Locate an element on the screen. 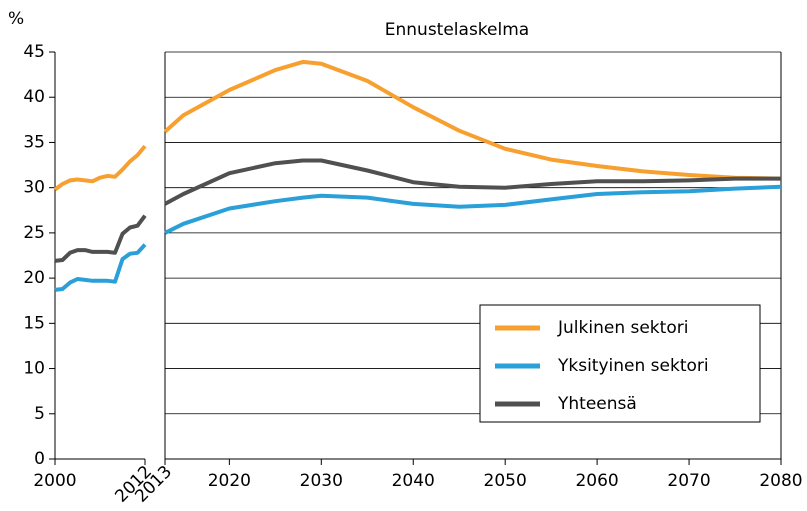  chart-title: Ennustelaskelma is located at coordinates (457, 30).